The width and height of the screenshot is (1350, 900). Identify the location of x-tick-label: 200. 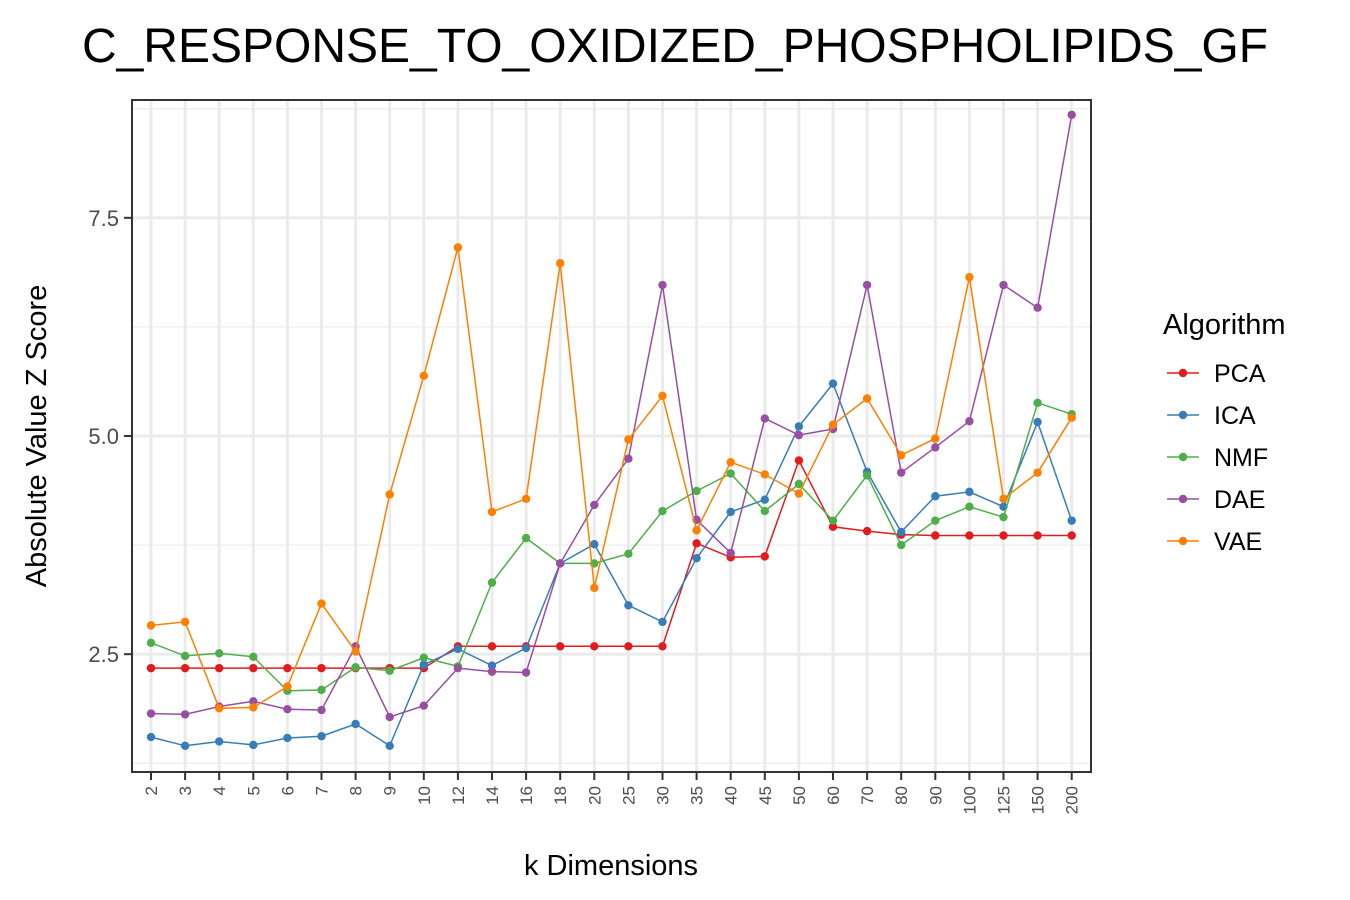
(1072, 800).